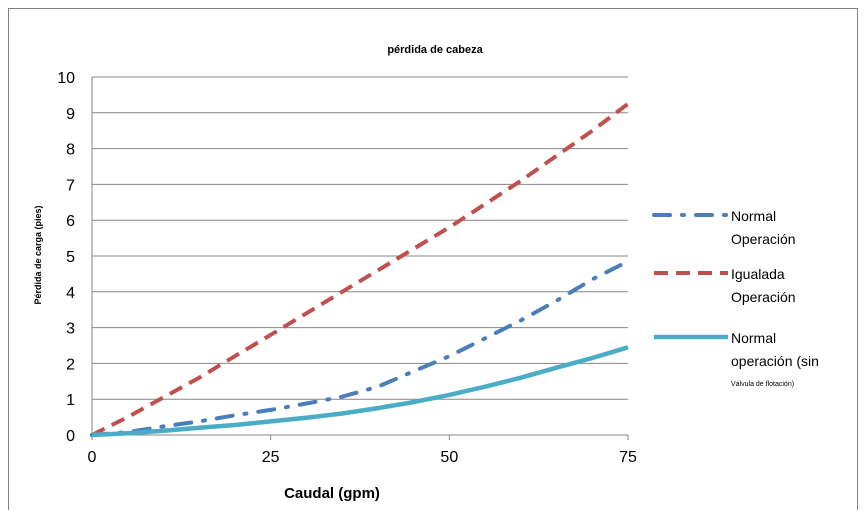 The image size is (866, 515). I want to click on y-tick-label: 0, so click(70, 436).